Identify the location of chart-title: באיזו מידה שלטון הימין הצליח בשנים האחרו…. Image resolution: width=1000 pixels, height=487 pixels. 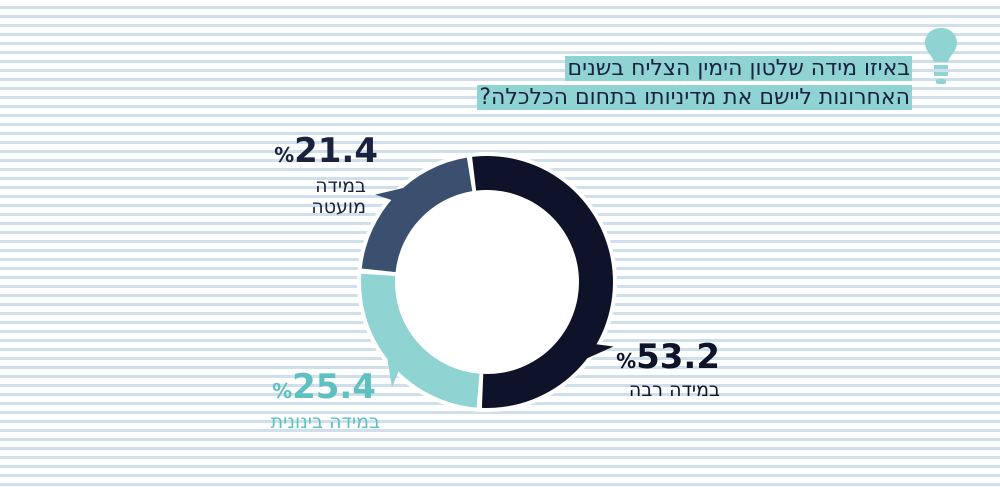
(694, 83).